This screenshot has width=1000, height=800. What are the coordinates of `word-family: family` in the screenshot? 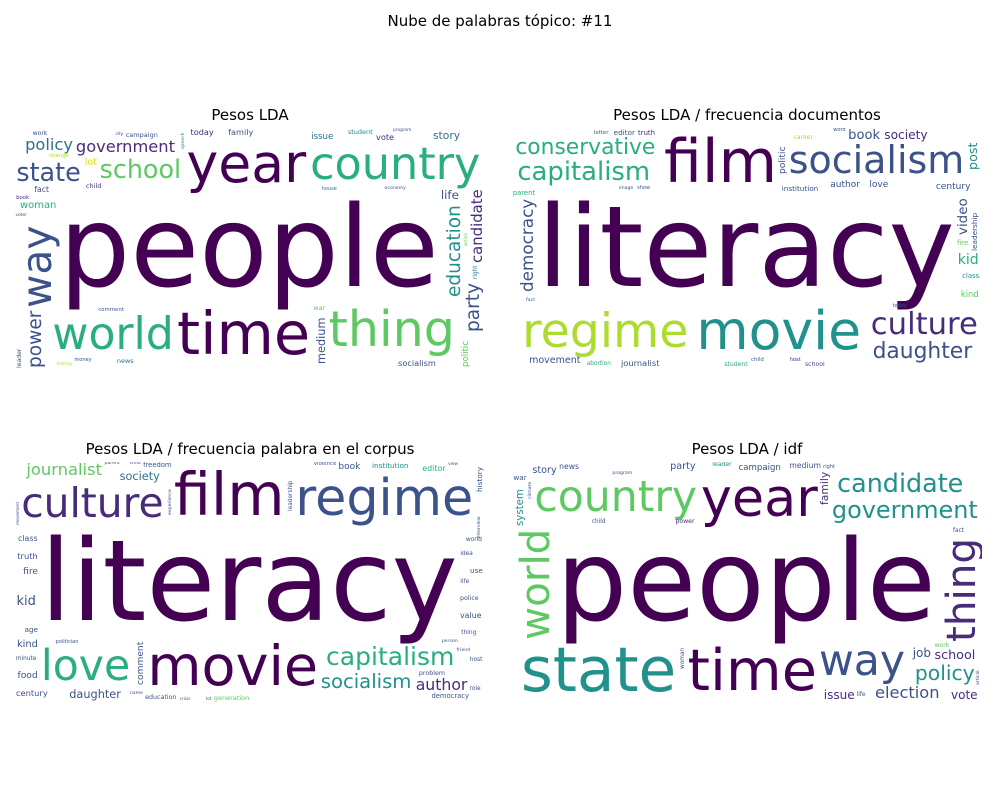 It's located at (241, 133).